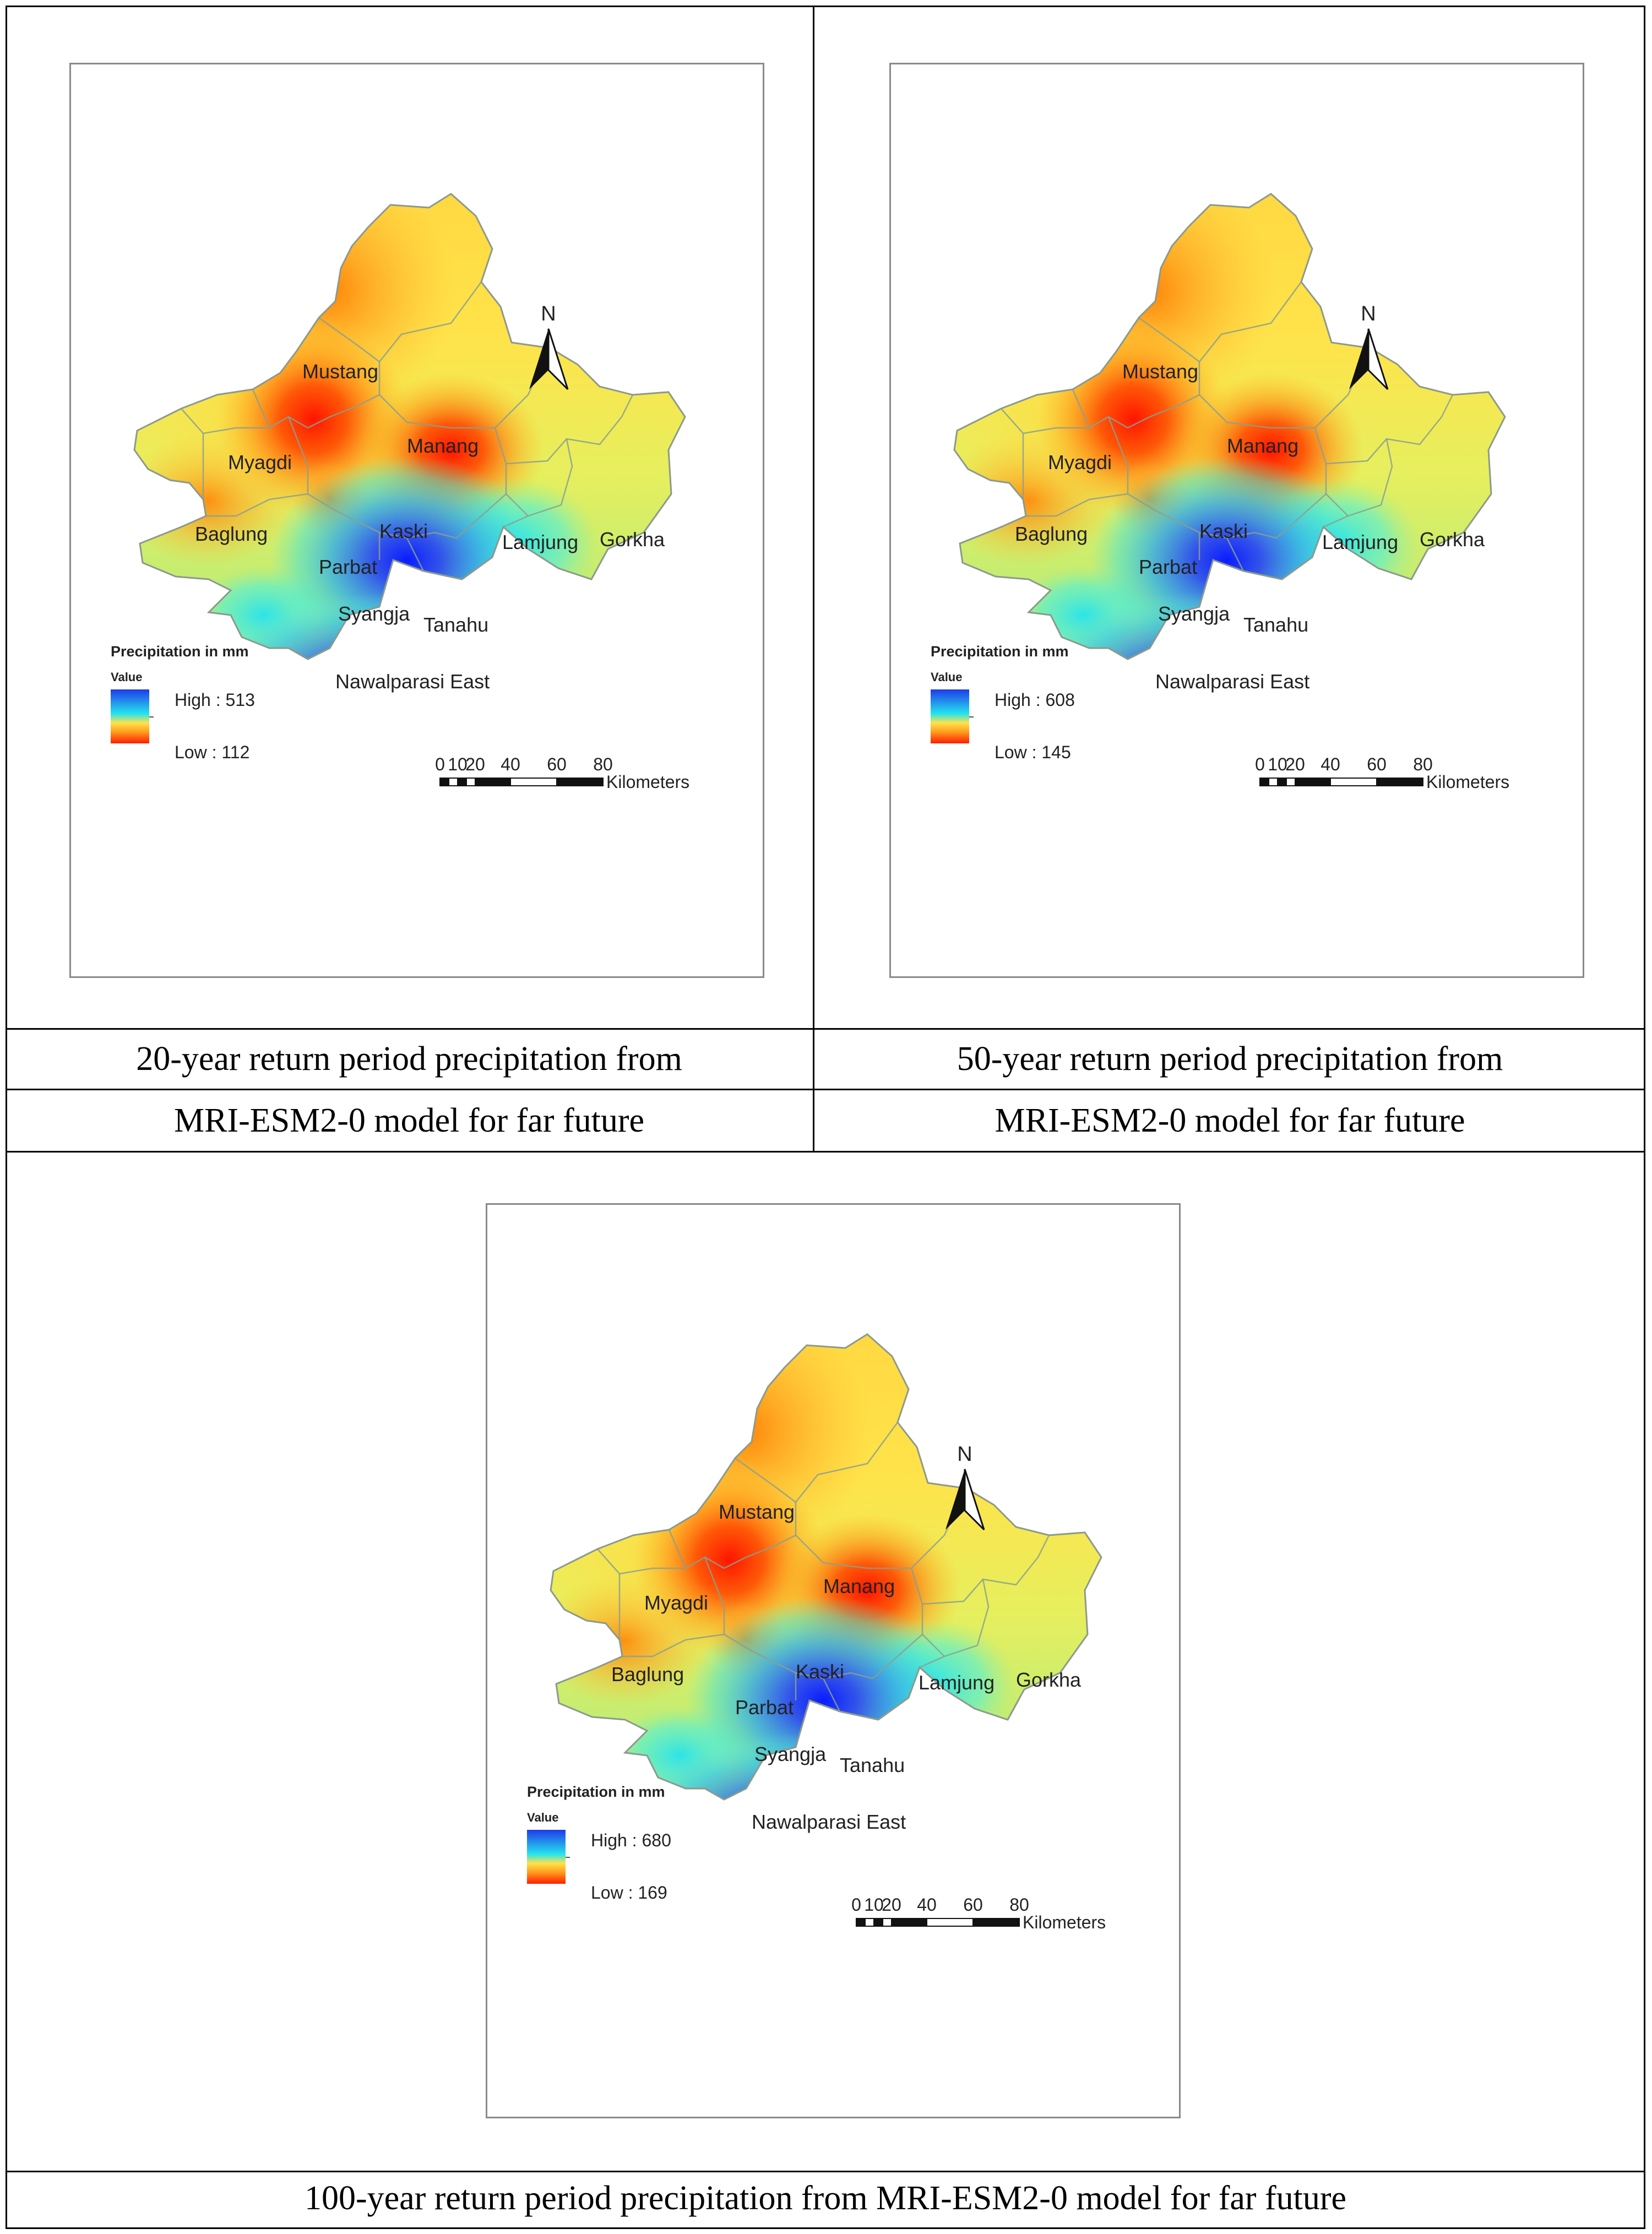  Describe the element at coordinates (409, 1059) in the screenshot. I see `caption-20-line1: 20-year return period precipitation from` at that location.